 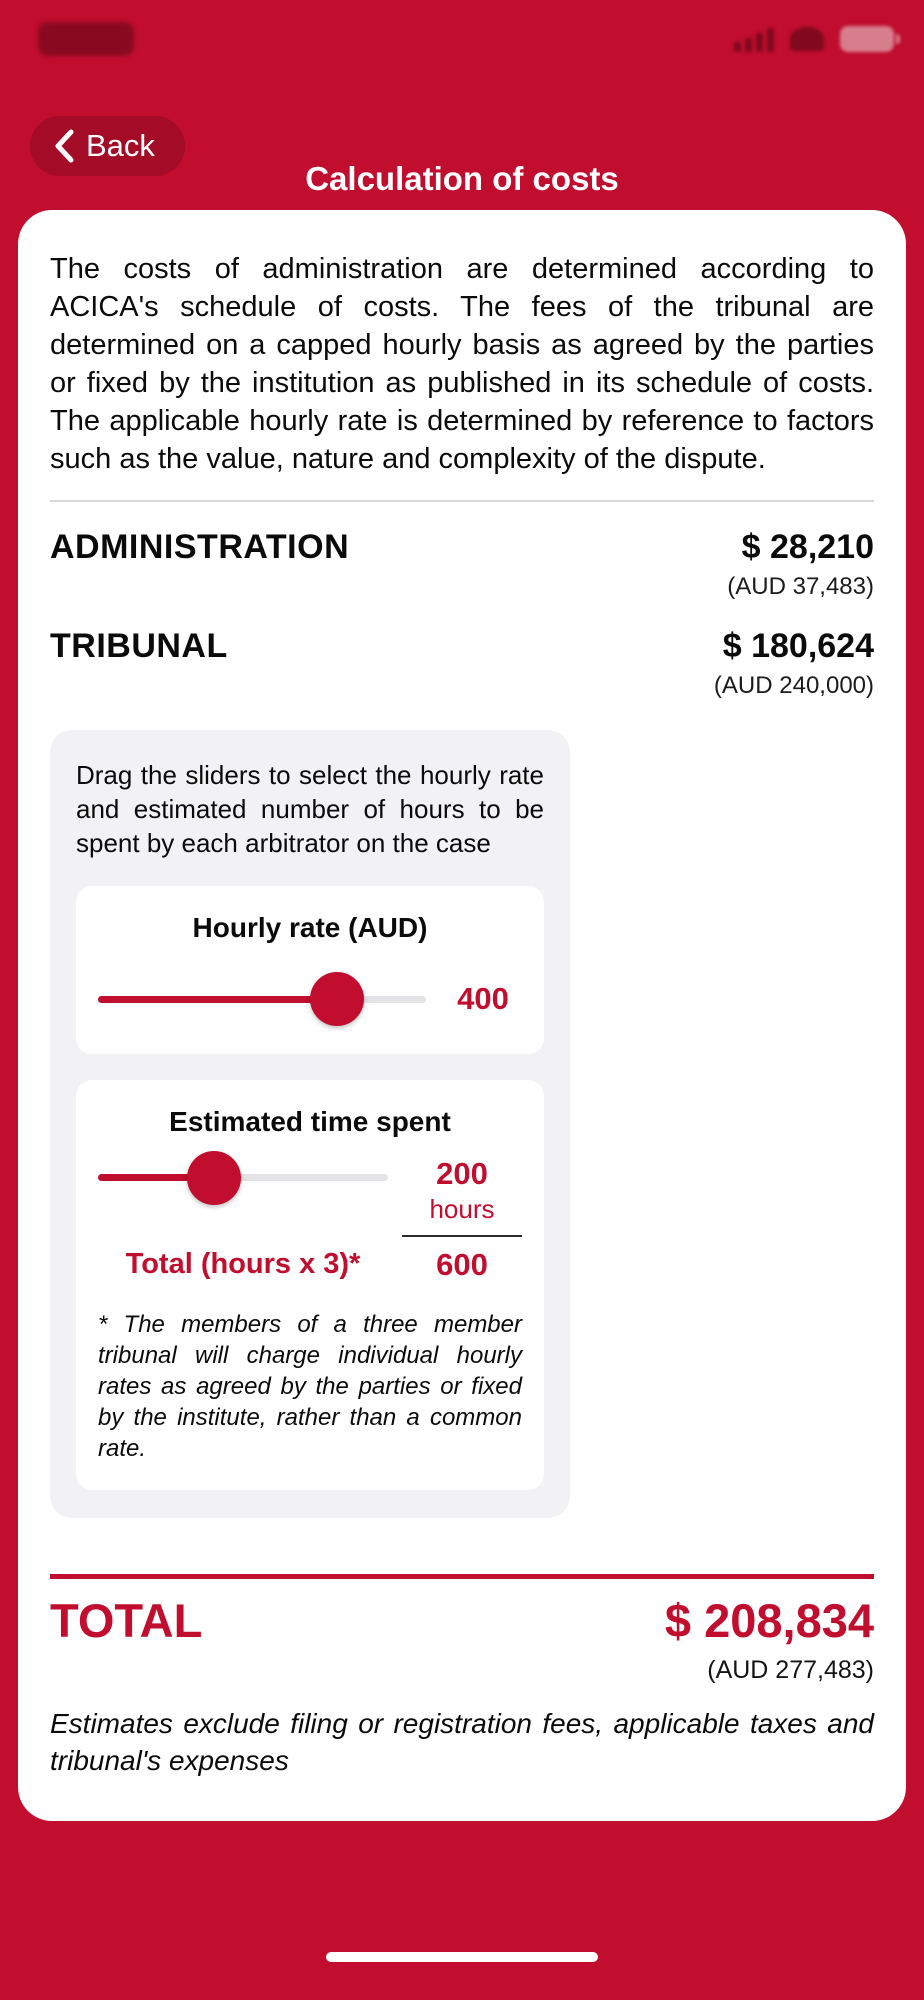 I want to click on status-icons, so click(x=817, y=39).